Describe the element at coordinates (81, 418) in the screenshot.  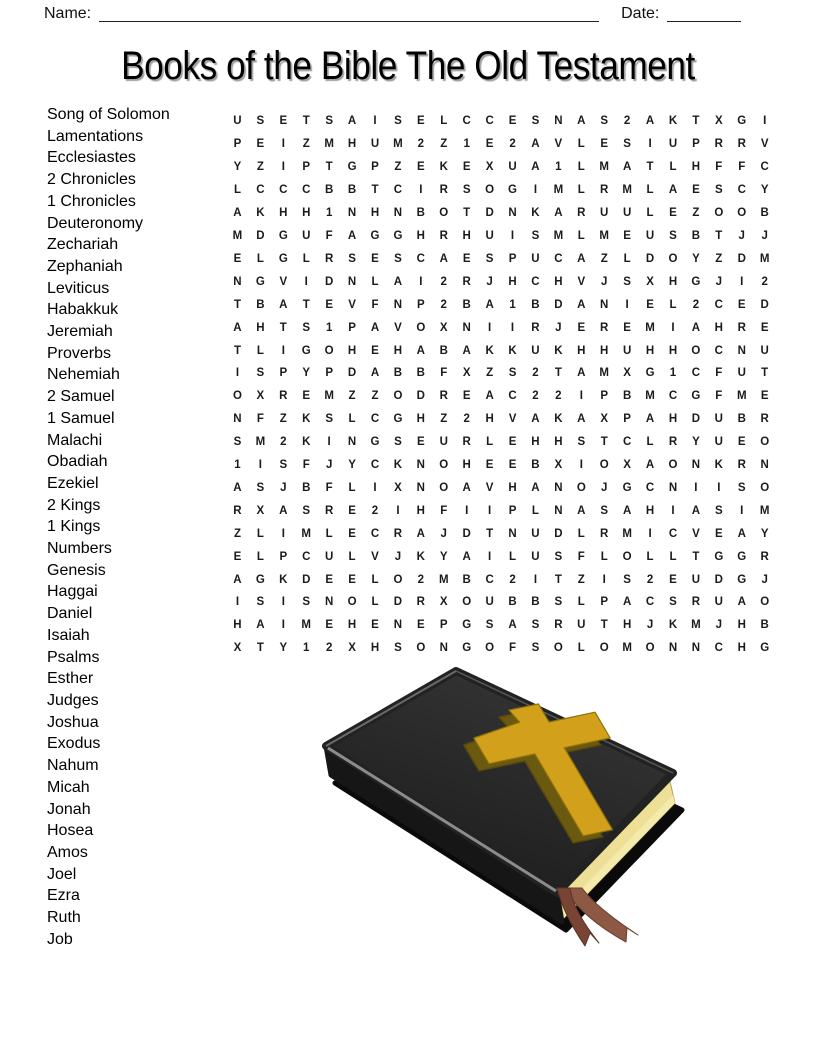
I see `word-list-item: 1 Samuel` at that location.